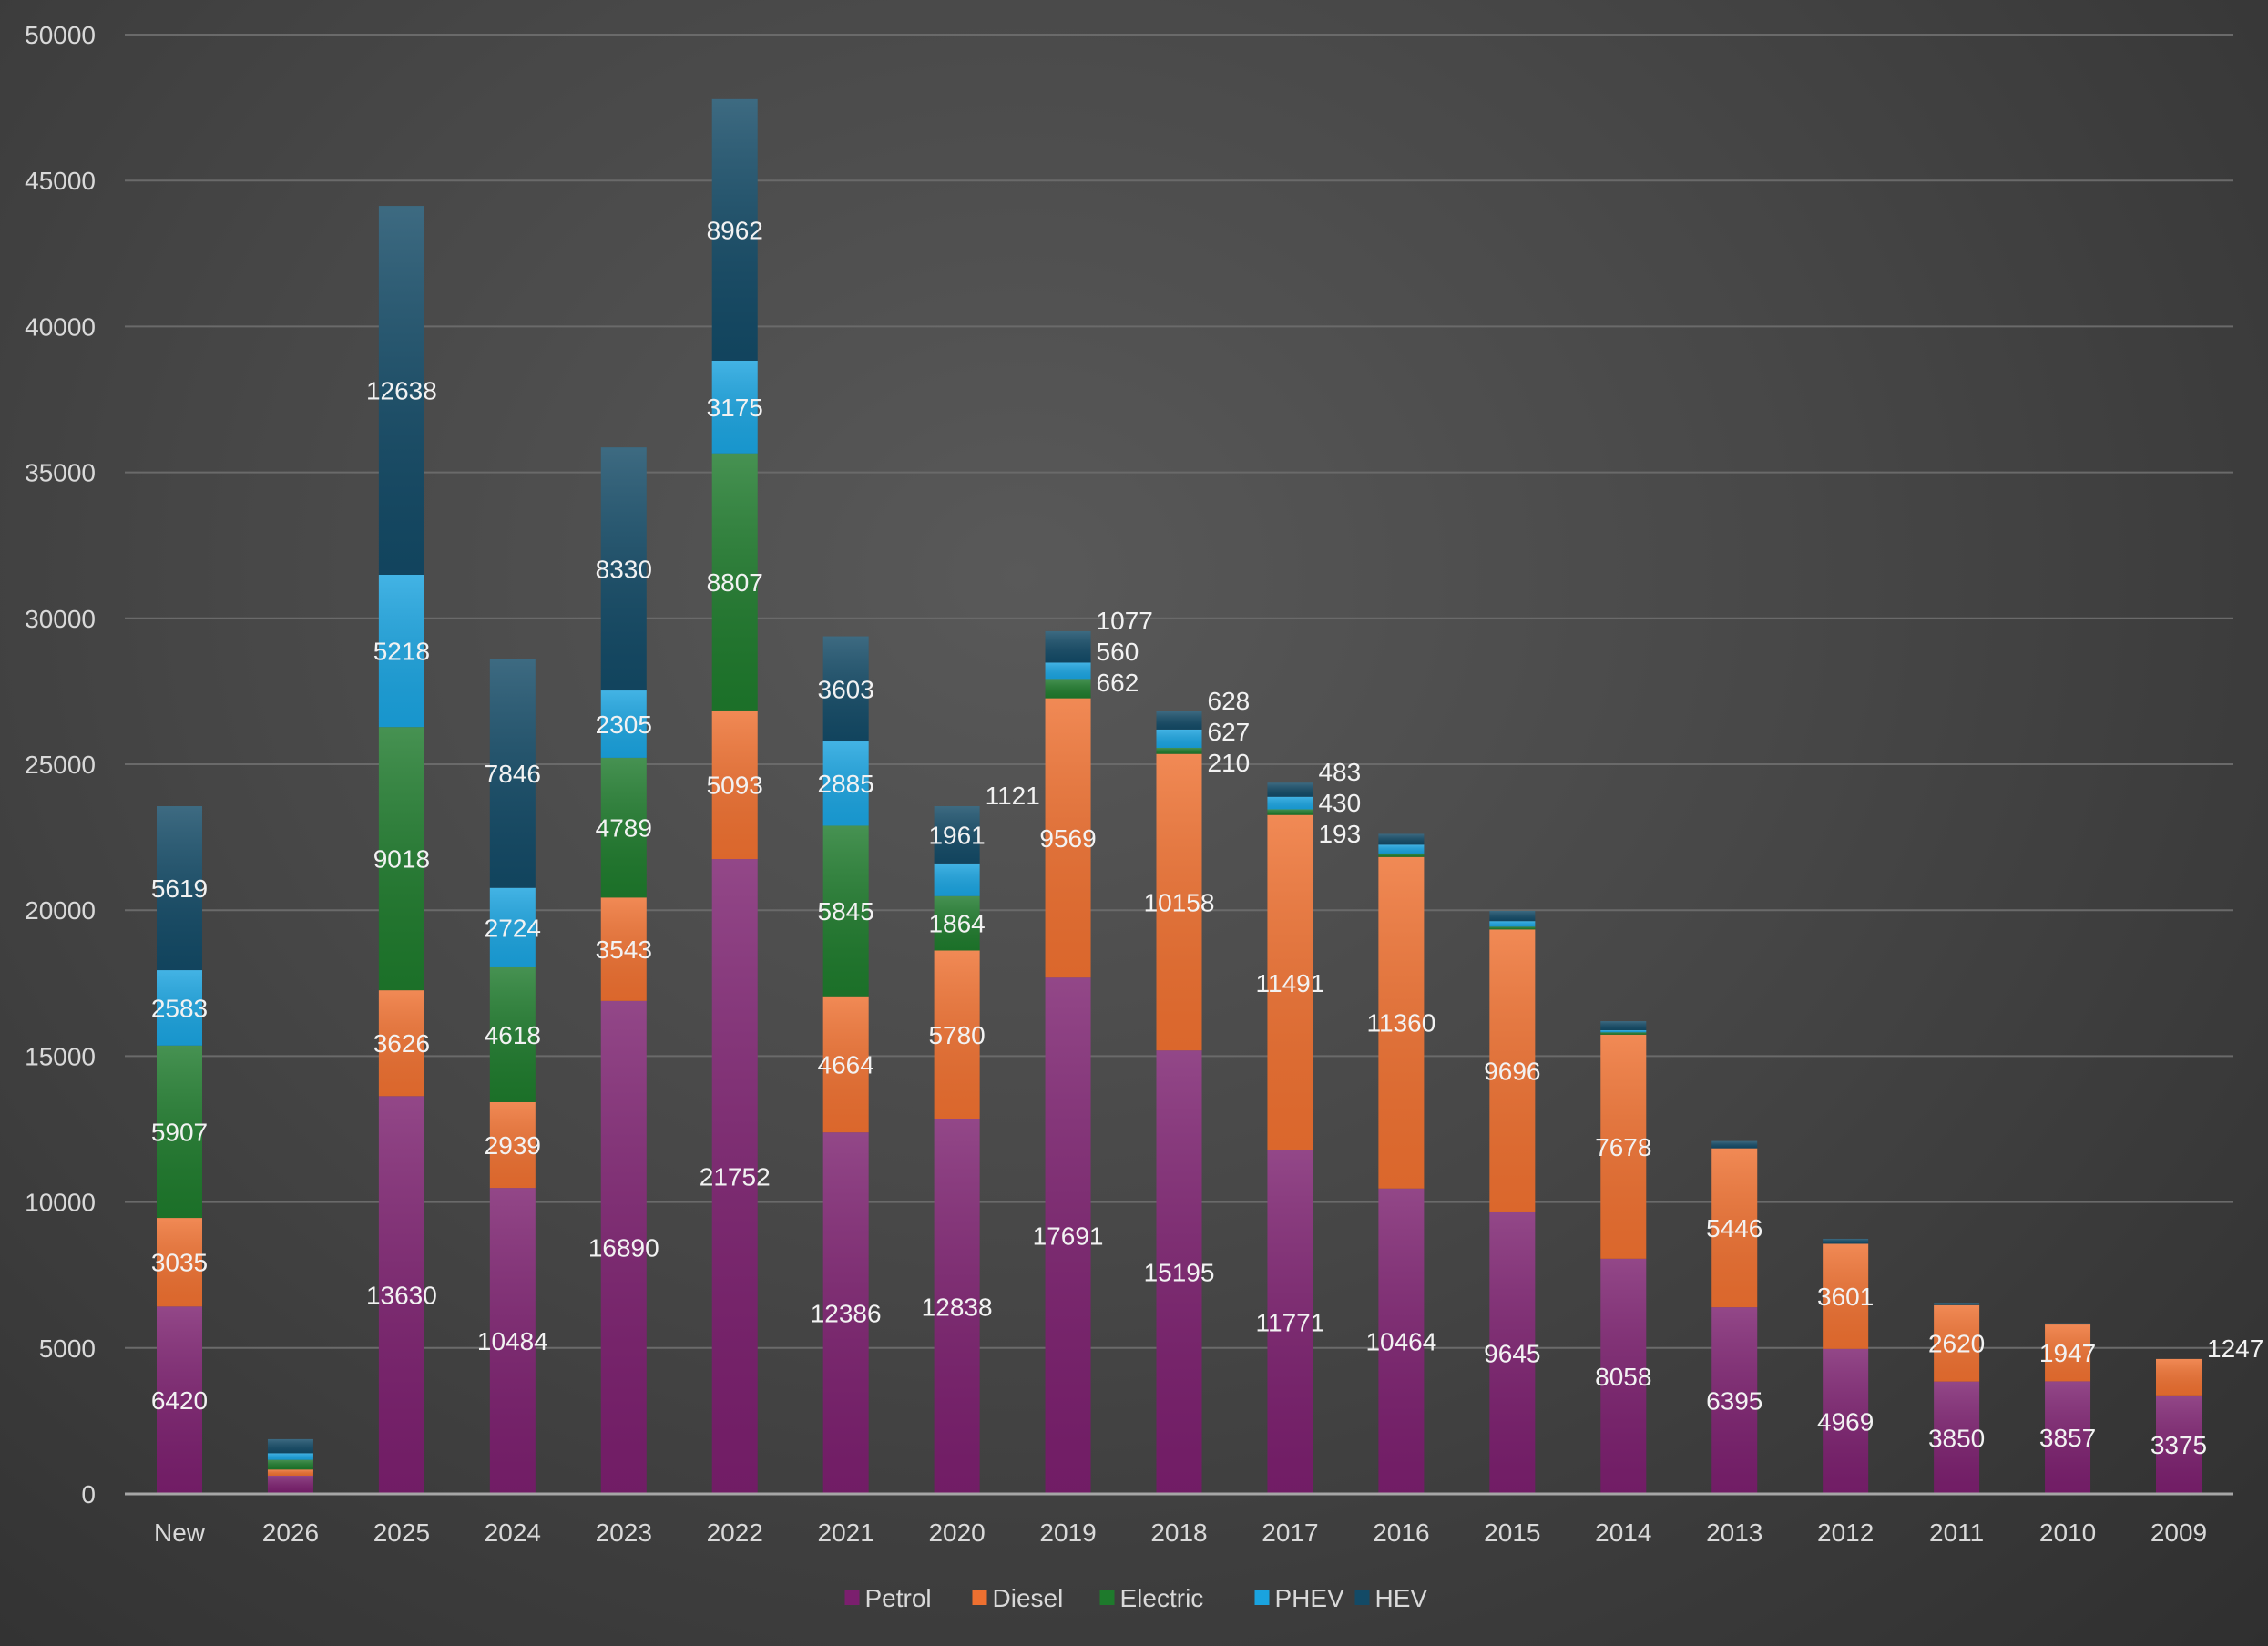 The image size is (2268, 1646). Describe the element at coordinates (624, 725) in the screenshot. I see `data-label: 2305` at that location.